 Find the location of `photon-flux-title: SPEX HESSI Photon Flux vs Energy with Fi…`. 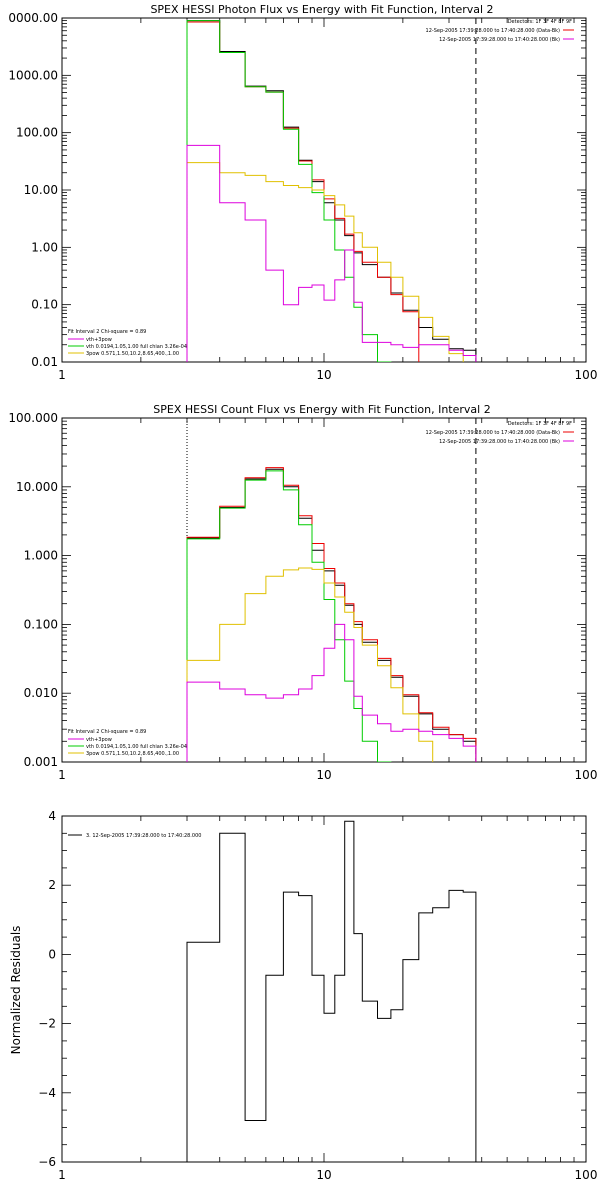

photon-flux-title: SPEX HESSI Photon Flux vs Energy with Fi… is located at coordinates (321, 9).